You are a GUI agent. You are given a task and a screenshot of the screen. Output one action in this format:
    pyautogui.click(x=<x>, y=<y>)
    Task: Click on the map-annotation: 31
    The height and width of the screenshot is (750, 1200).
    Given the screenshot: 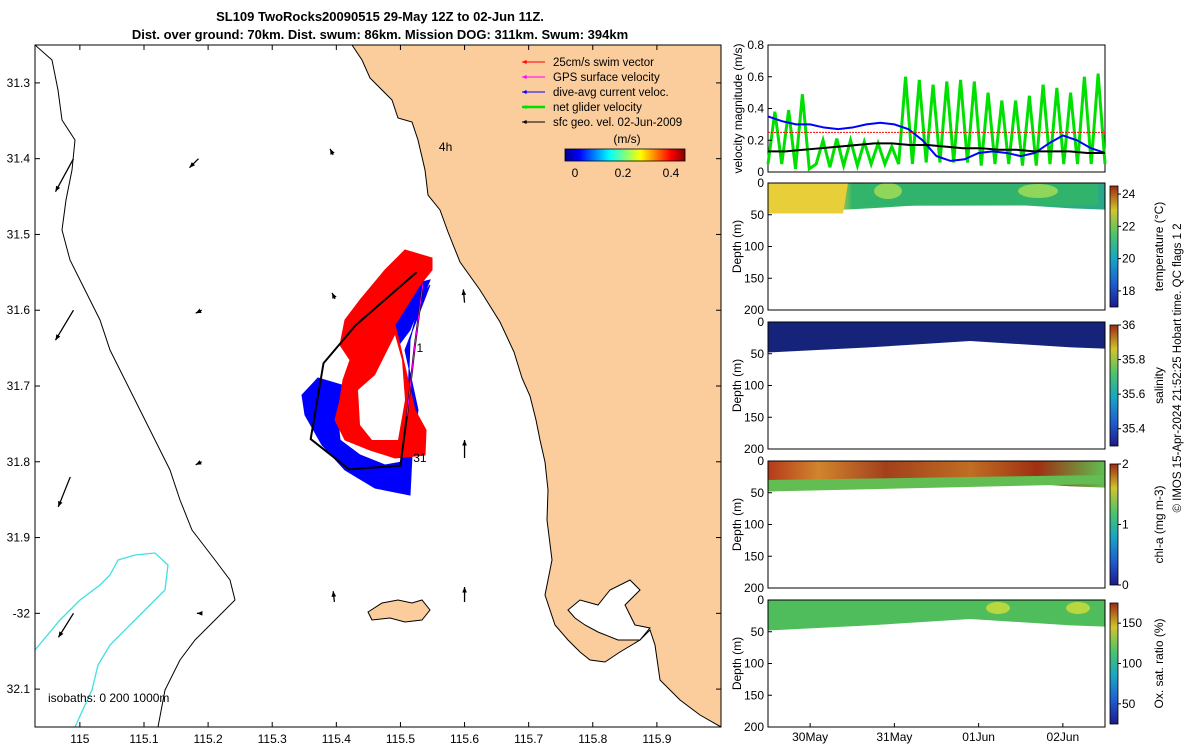 What is the action you would take?
    pyautogui.click(x=420, y=458)
    